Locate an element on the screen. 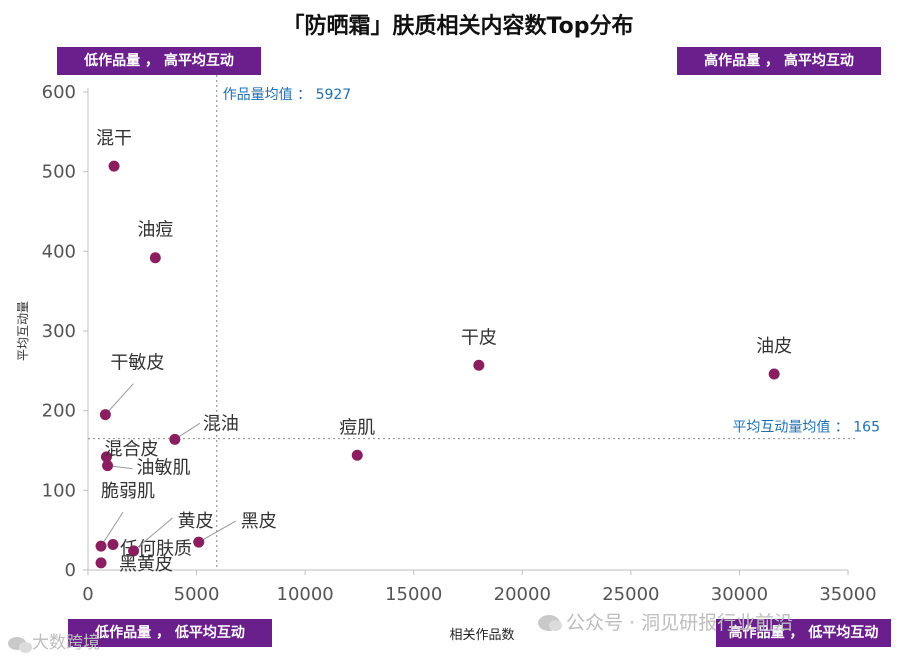  point-label: 脆弱肌 is located at coordinates (128, 491).